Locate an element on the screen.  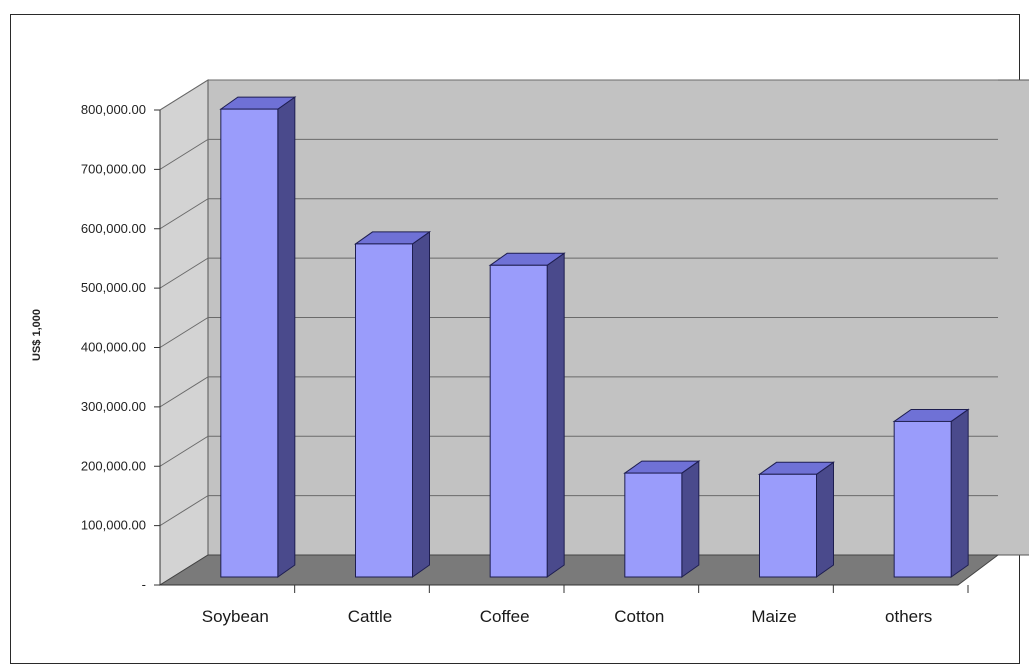
y-tick-label: 500,000.00 is located at coordinates (113, 287).